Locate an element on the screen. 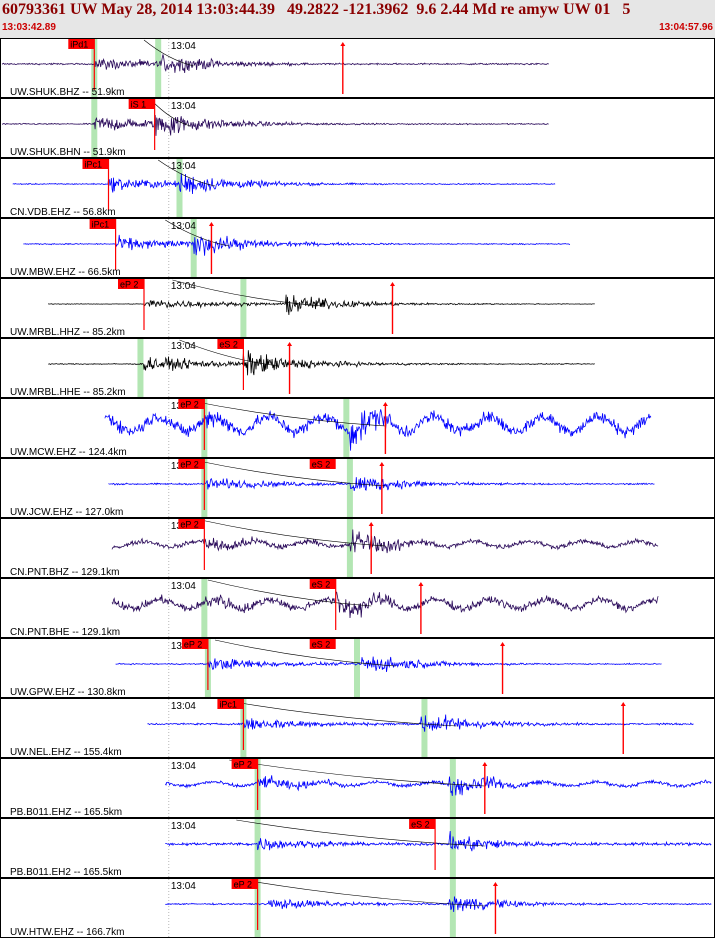 The image size is (715, 938). trace-panel: 13:04 eS 2 UW.MRBL.HHE -- 85.2km is located at coordinates (357, 368).